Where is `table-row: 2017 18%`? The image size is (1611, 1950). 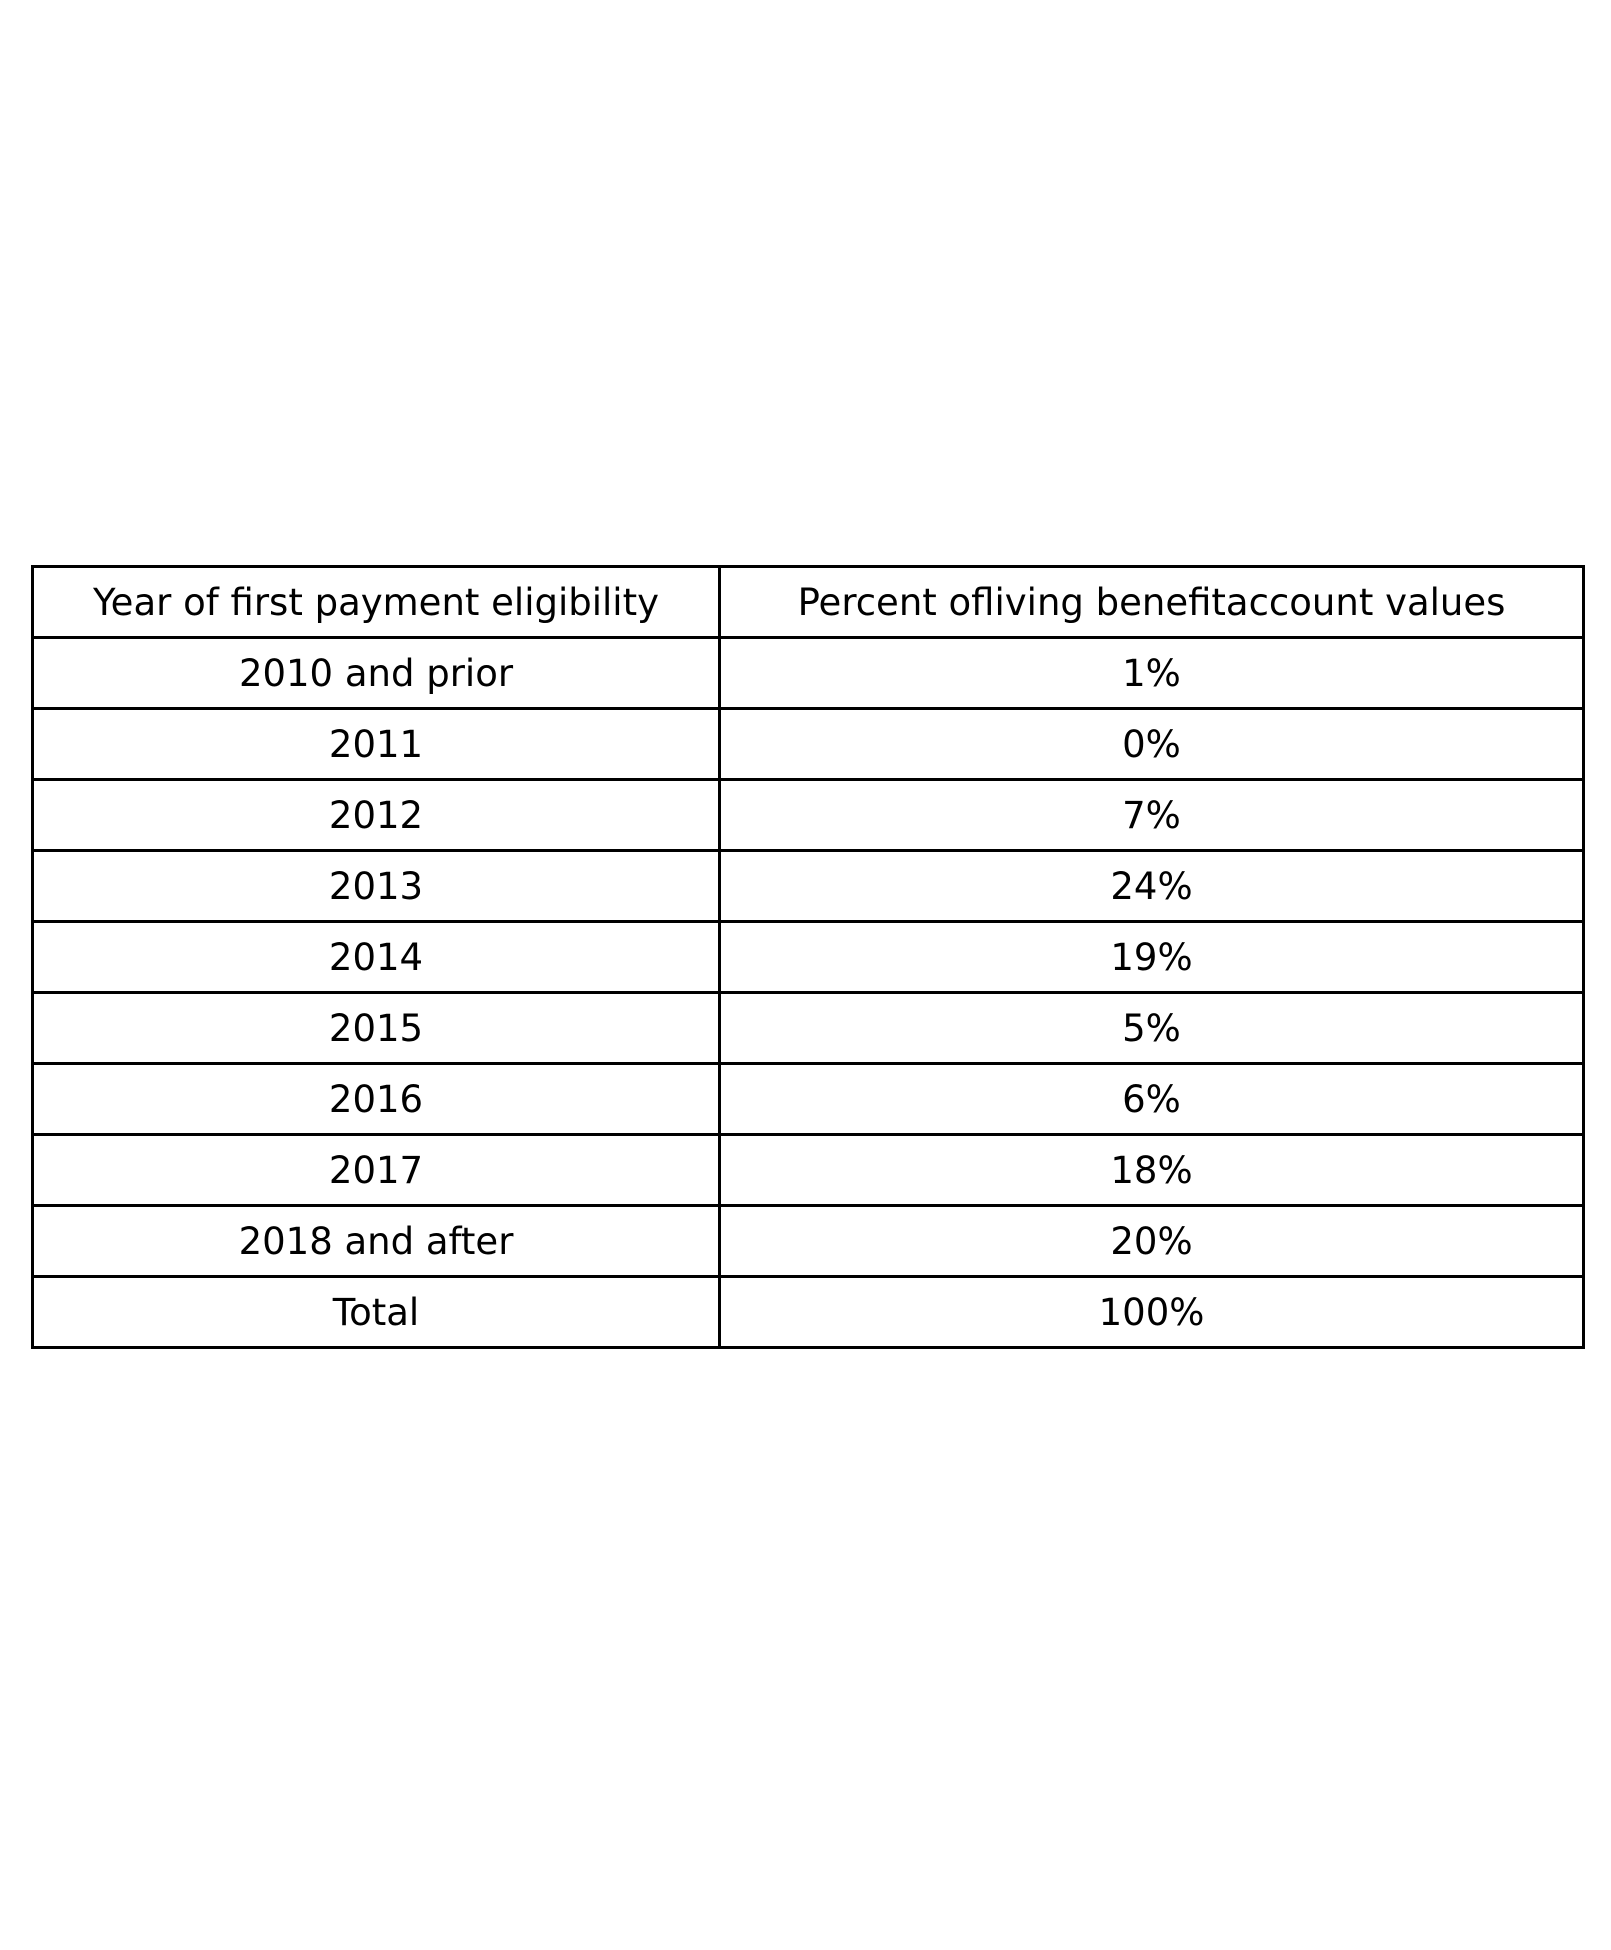
table-row: 2017 18% is located at coordinates (808, 1170).